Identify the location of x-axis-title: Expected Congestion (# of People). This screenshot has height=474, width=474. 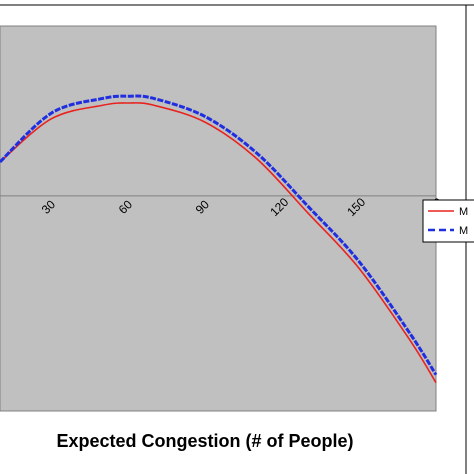
(204, 441).